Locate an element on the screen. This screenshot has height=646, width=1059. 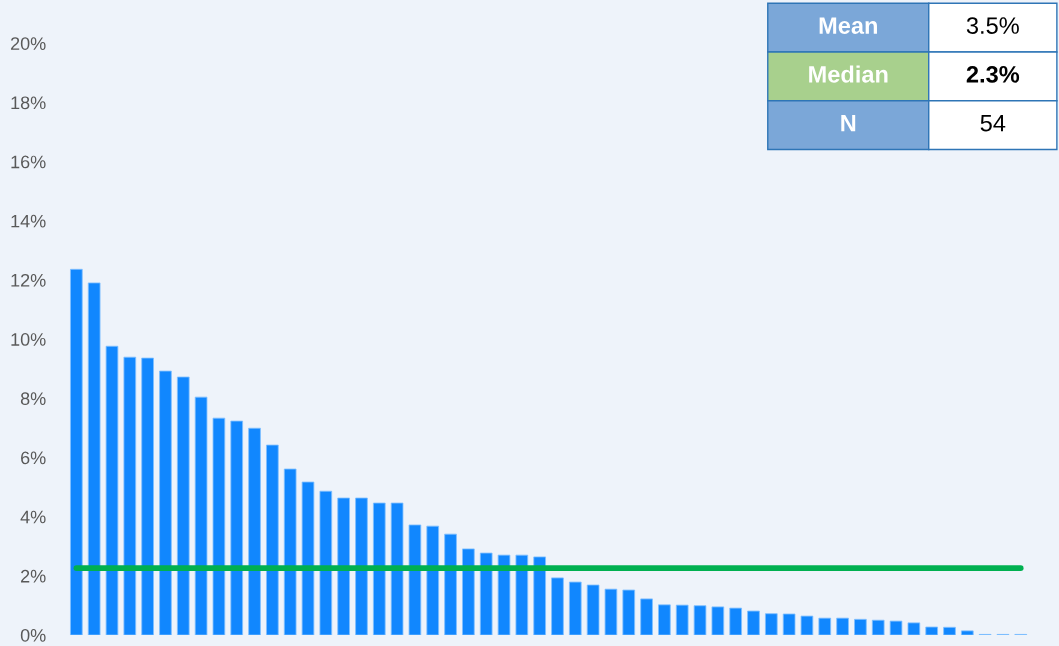
y-tick-label: 4% is located at coordinates (33, 517).